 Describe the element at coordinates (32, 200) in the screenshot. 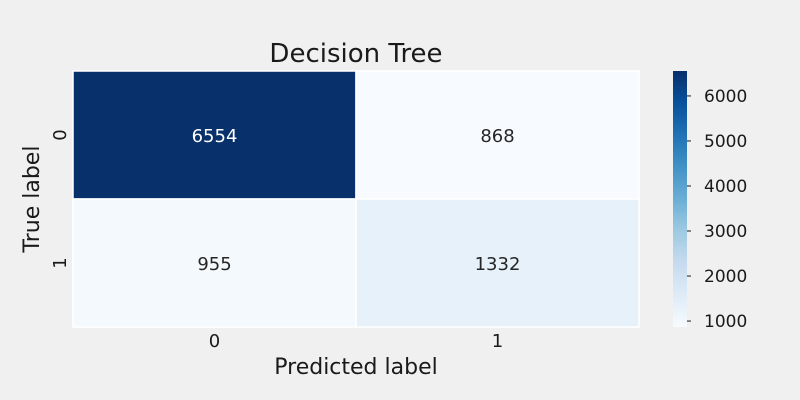

I see `y-axis-label: True label` at that location.